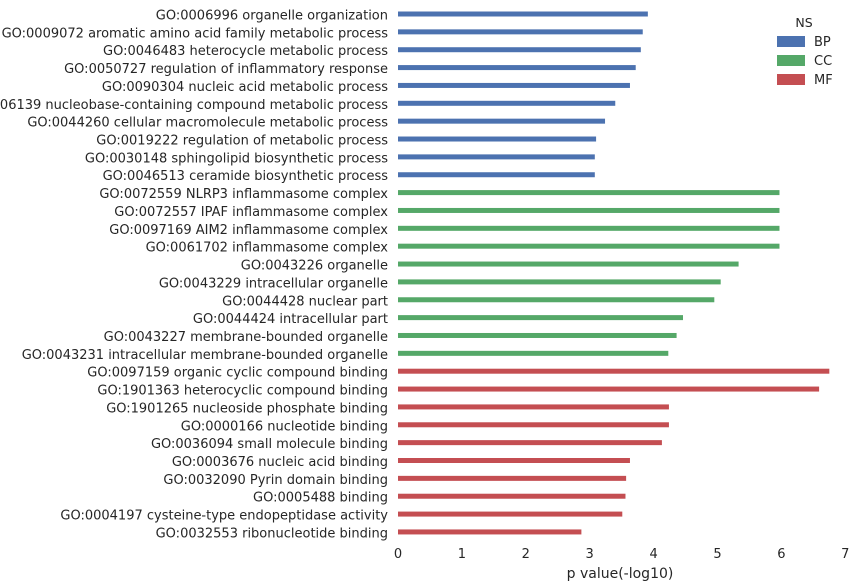 The width and height of the screenshot is (855, 587). What do you see at coordinates (246, 176) in the screenshot?
I see `category-label: GO:0046513 ceramide biosynthetic process` at bounding box center [246, 176].